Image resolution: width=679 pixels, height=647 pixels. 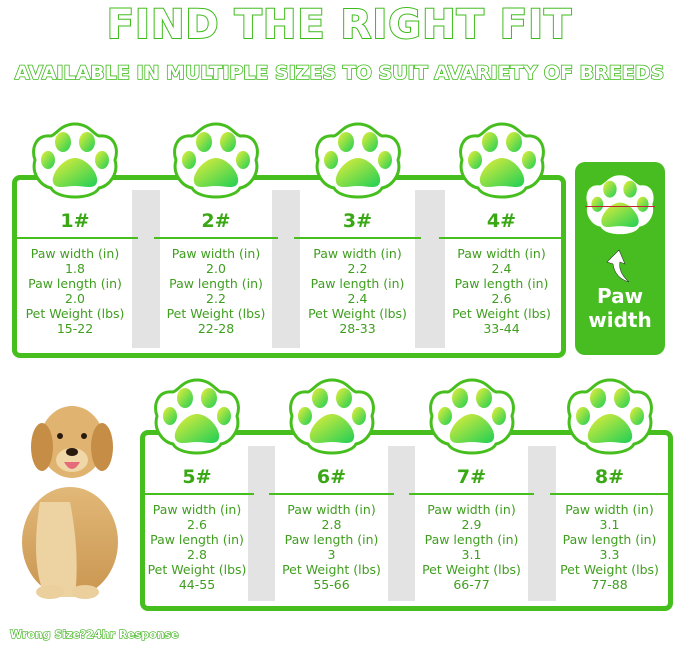 I want to click on size-number: 5#, so click(x=197, y=477).